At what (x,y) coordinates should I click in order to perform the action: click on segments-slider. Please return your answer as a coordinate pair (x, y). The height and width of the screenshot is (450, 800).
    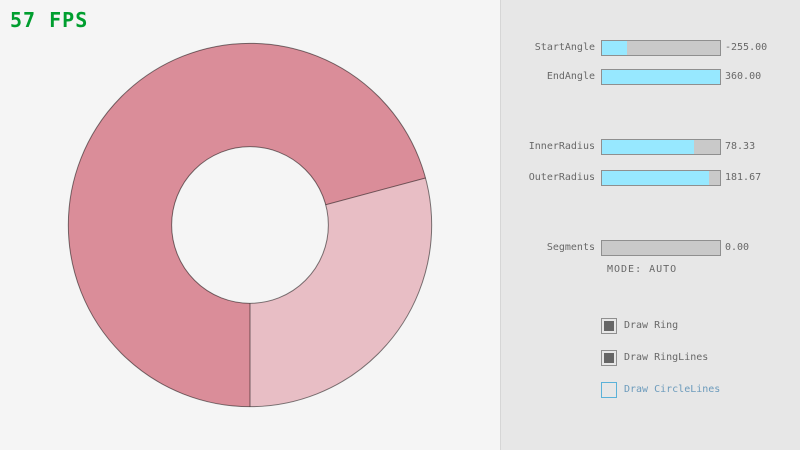
    Looking at the image, I should click on (661, 248).